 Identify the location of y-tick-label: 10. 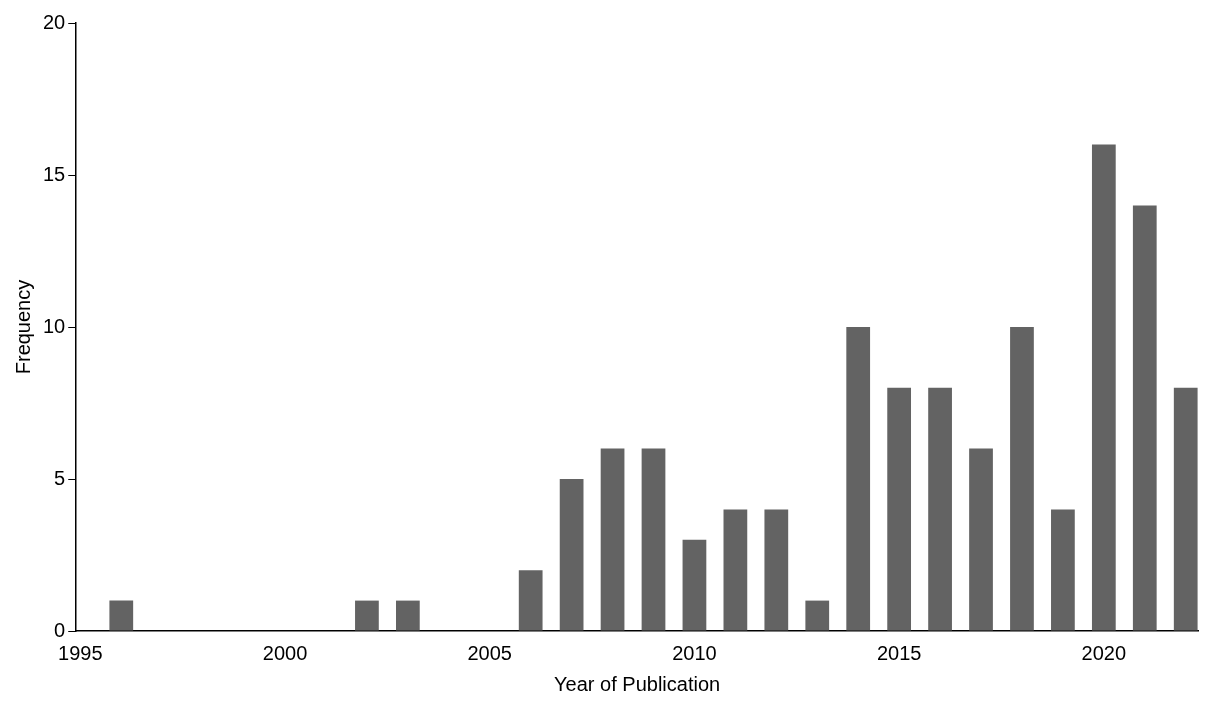
(54, 325).